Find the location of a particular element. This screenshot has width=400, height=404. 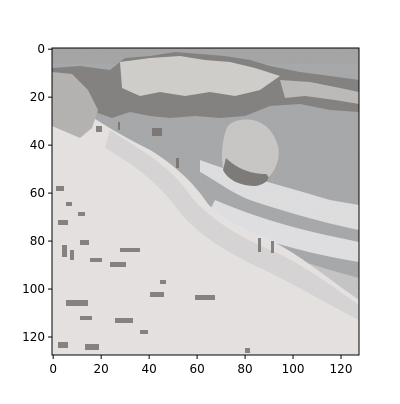

x-tick-label: 120 is located at coordinates (341, 369).